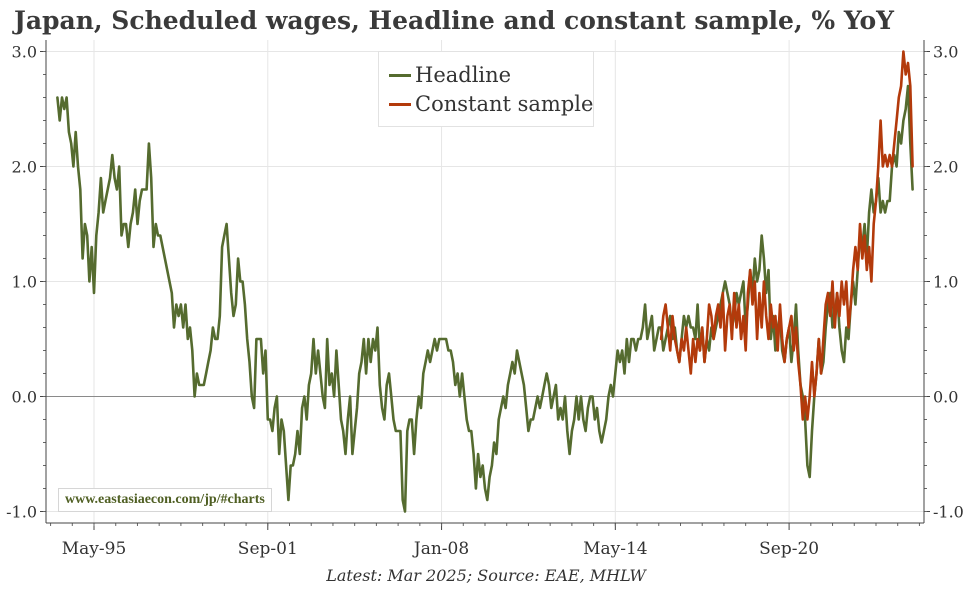 Image resolution: width=972 pixels, height=589 pixels. What do you see at coordinates (165, 500) in the screenshot?
I see `watermark-link: www.eastasiaecon.com/jp/#charts` at bounding box center [165, 500].